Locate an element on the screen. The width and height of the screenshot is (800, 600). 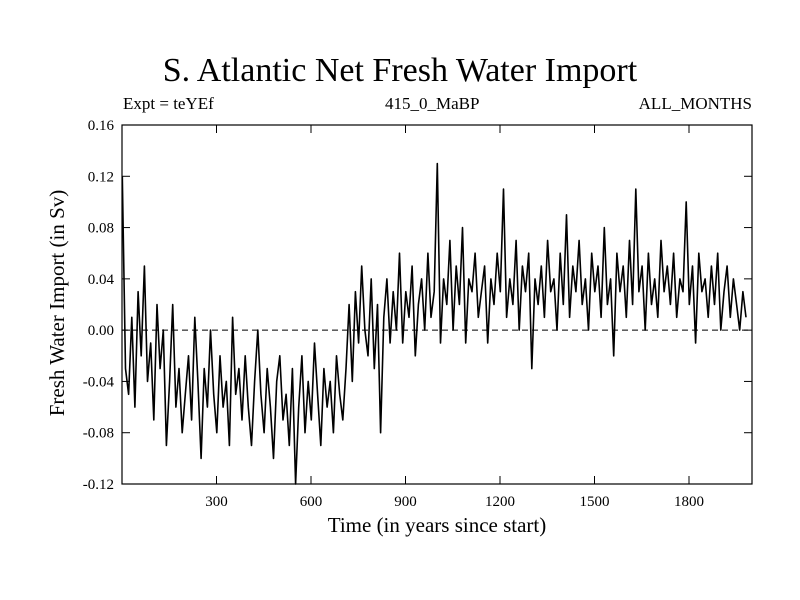
x-tick-label: 1500 is located at coordinates (595, 502).